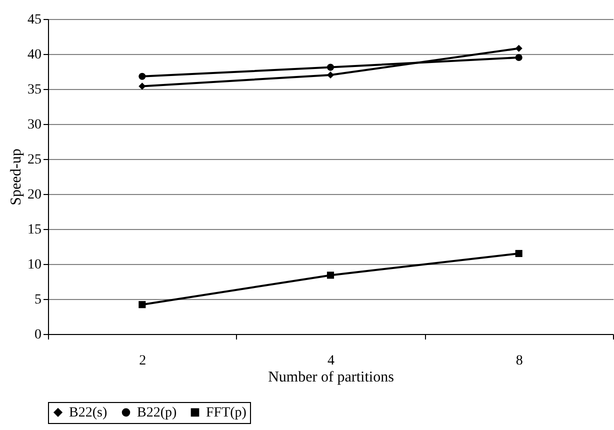  I want to click on y-tick-label: 45, so click(35, 20).